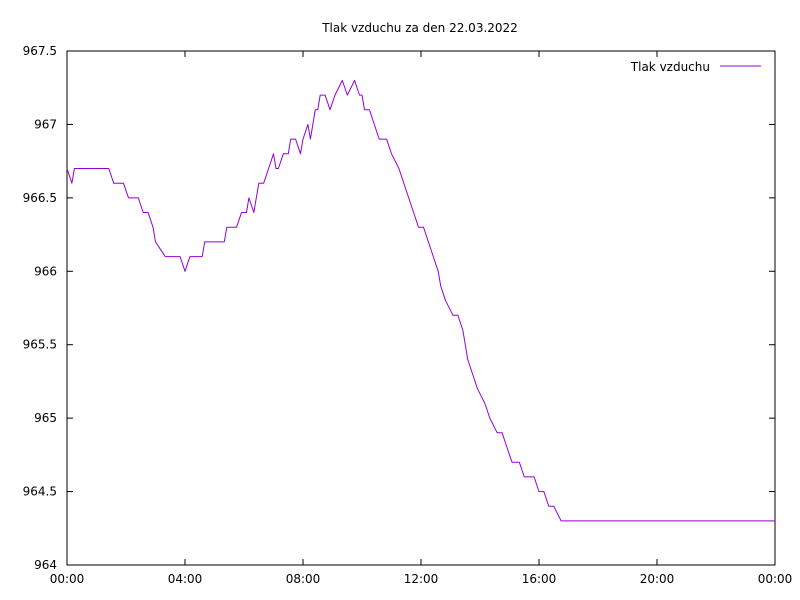  Describe the element at coordinates (40, 345) in the screenshot. I see `y-tick-label: 965.5` at that location.